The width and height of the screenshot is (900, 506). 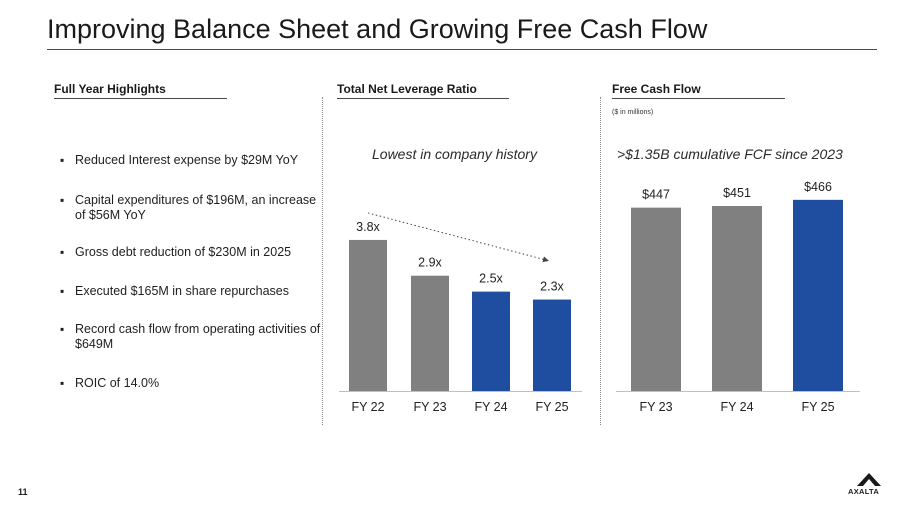 I want to click on leverage-data-label: 2.9x, so click(x=430, y=263).